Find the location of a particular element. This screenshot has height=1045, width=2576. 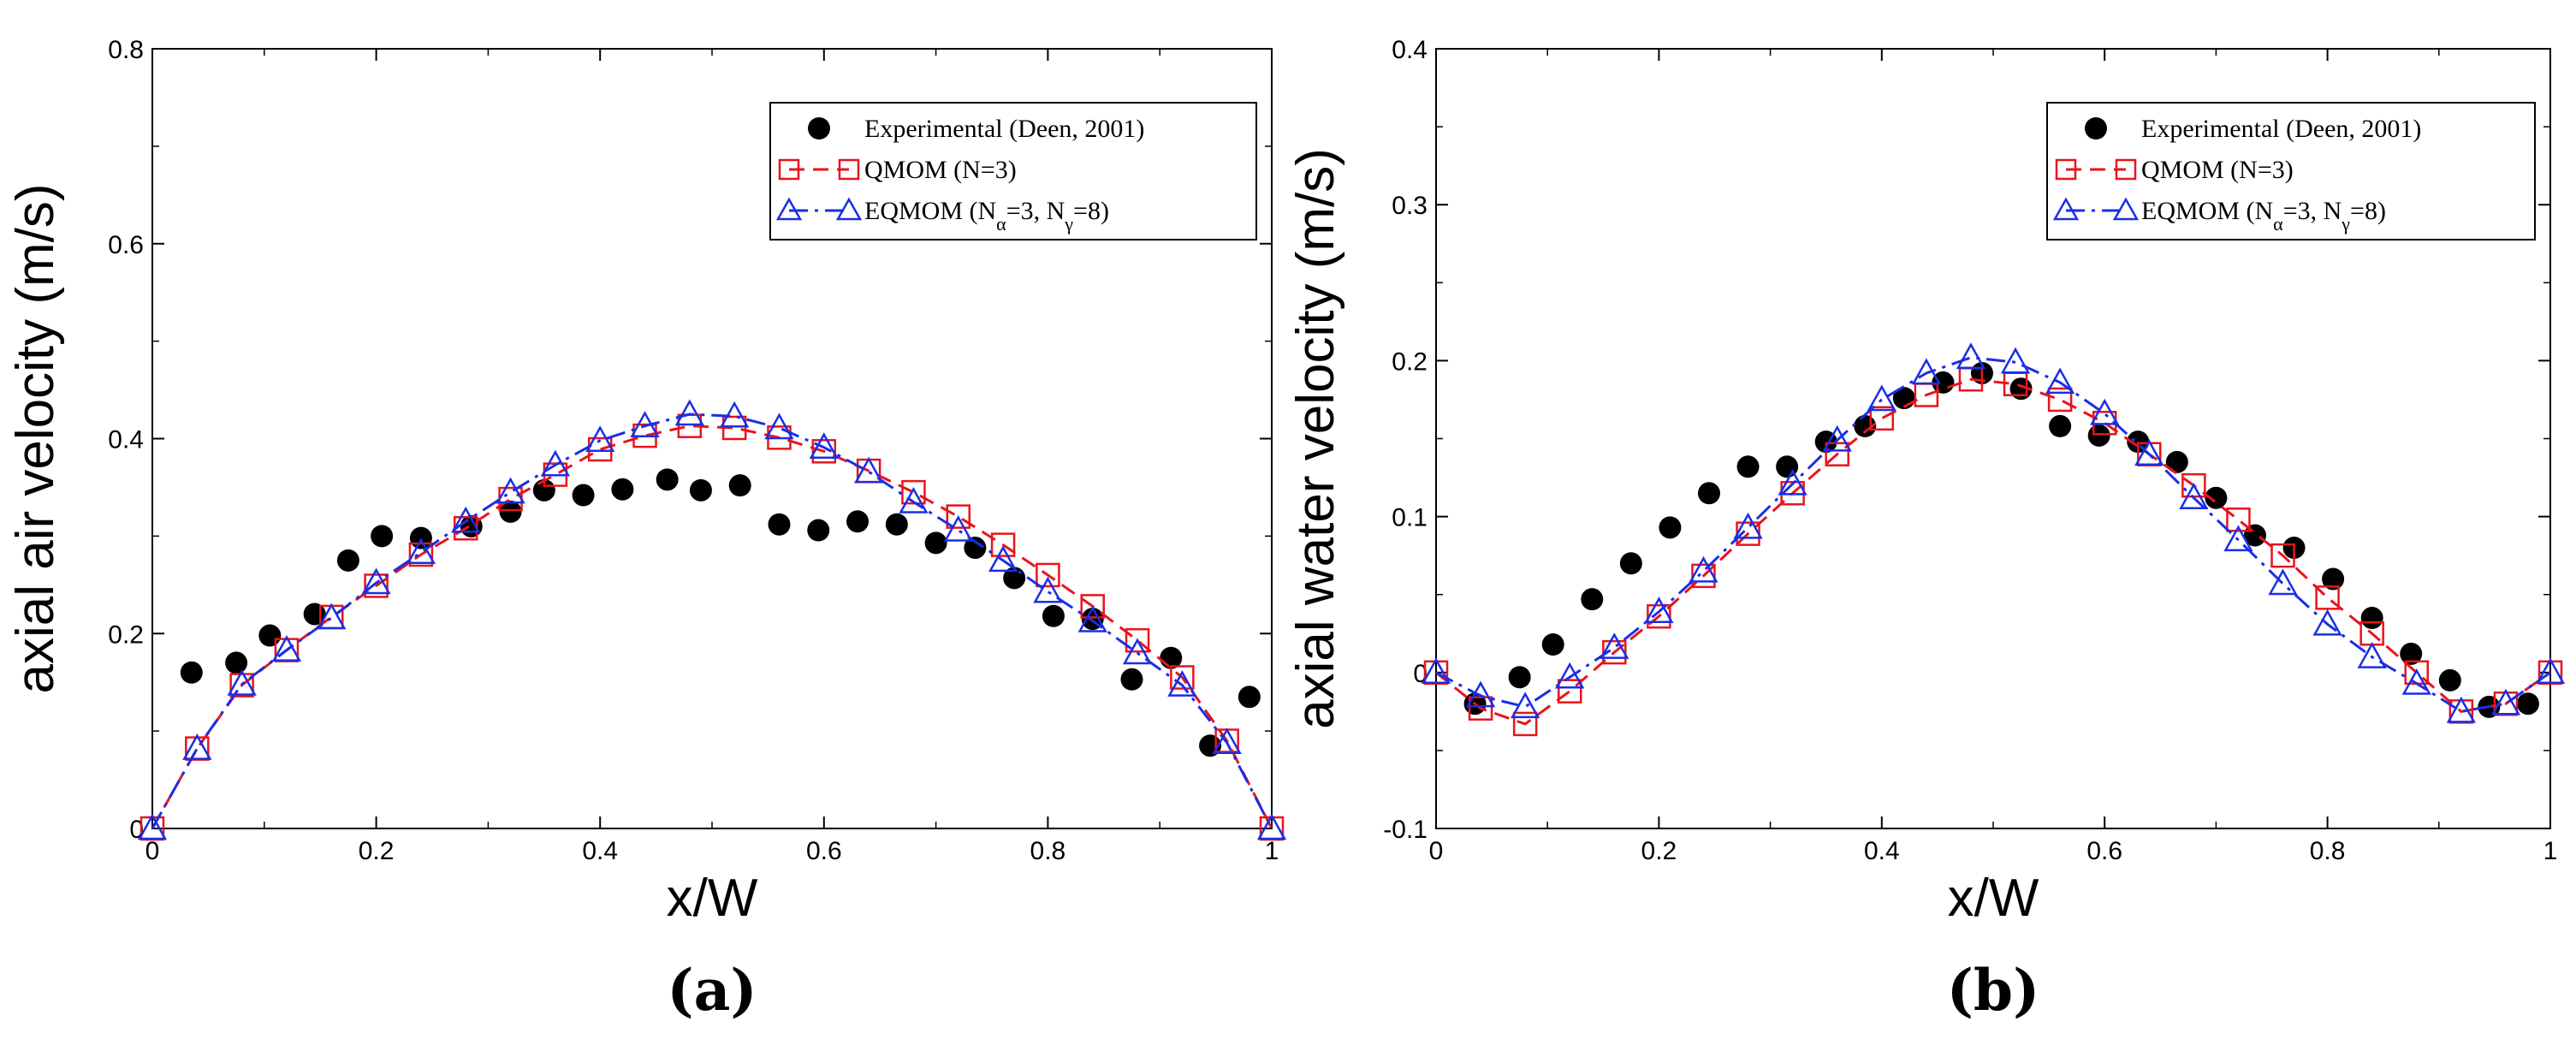

y-tick-label: -0.1 is located at coordinates (1405, 830).